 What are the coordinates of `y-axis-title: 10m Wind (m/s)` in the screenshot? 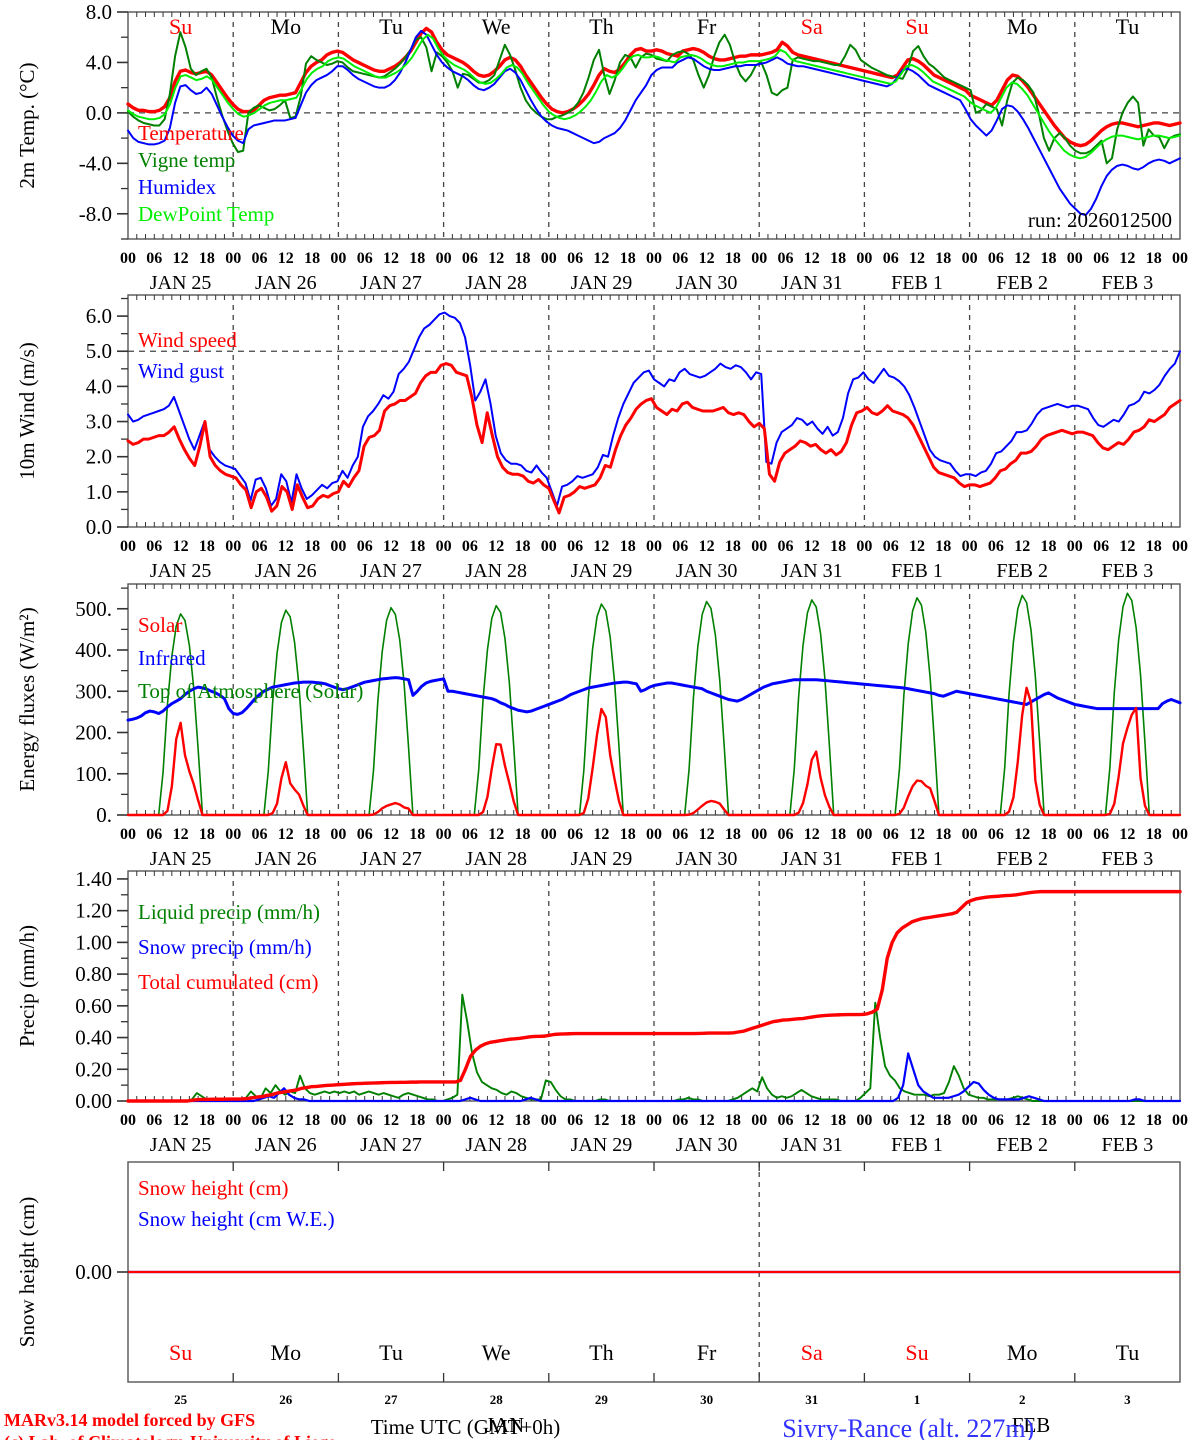 It's located at (27, 411).